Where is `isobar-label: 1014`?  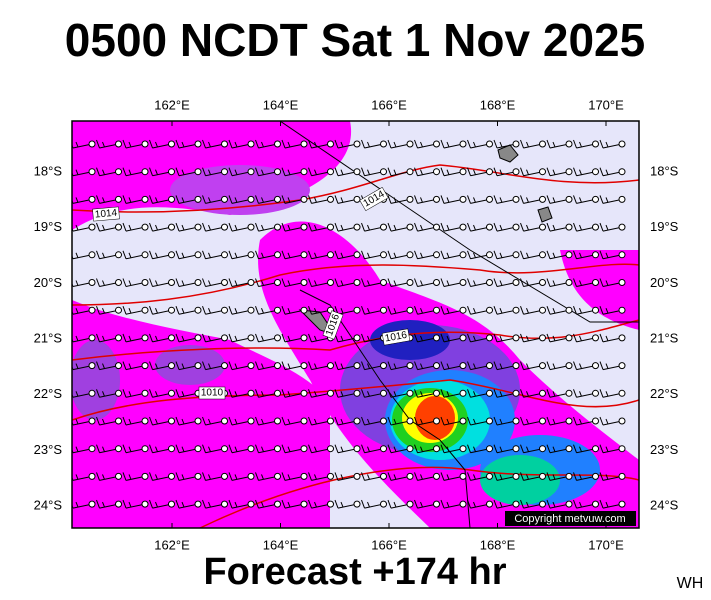 isobar-label: 1014 is located at coordinates (106, 214).